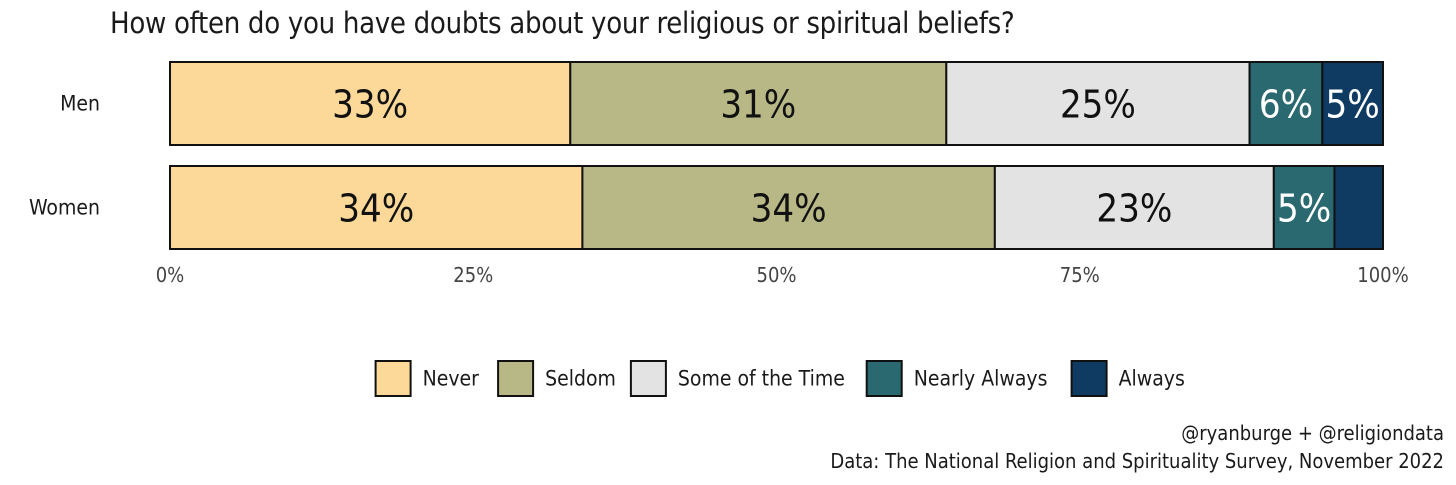 Image resolution: width=1456 pixels, height=485 pixels. What do you see at coordinates (1080, 275) in the screenshot?
I see `x-tick-label: 75%` at bounding box center [1080, 275].